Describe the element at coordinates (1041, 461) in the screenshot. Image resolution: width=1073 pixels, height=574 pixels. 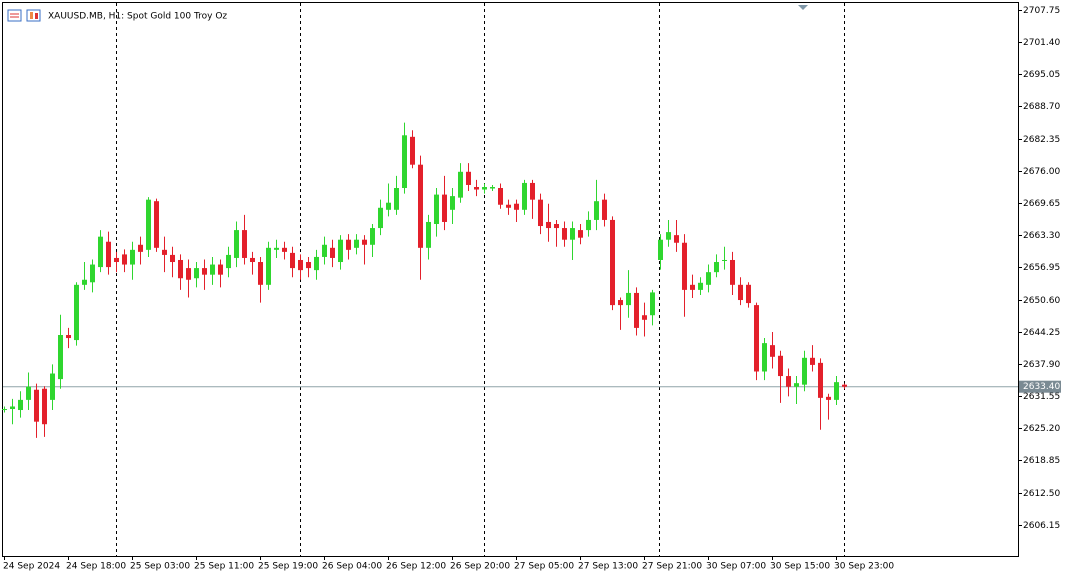
I see `y-tick-label: 2618.85` at that location.